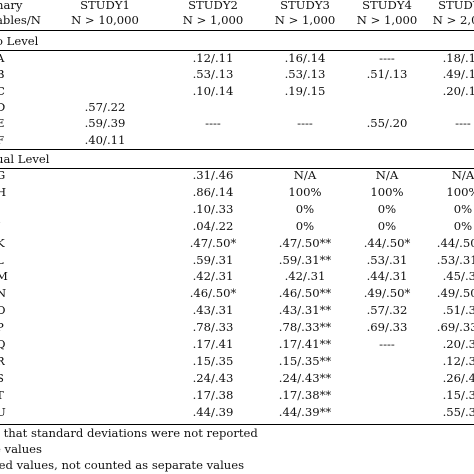 The height and width of the screenshot is (474, 474). What do you see at coordinates (305, 90) in the screenshot?
I see `table-cell: .19/.15` at bounding box center [305, 90].